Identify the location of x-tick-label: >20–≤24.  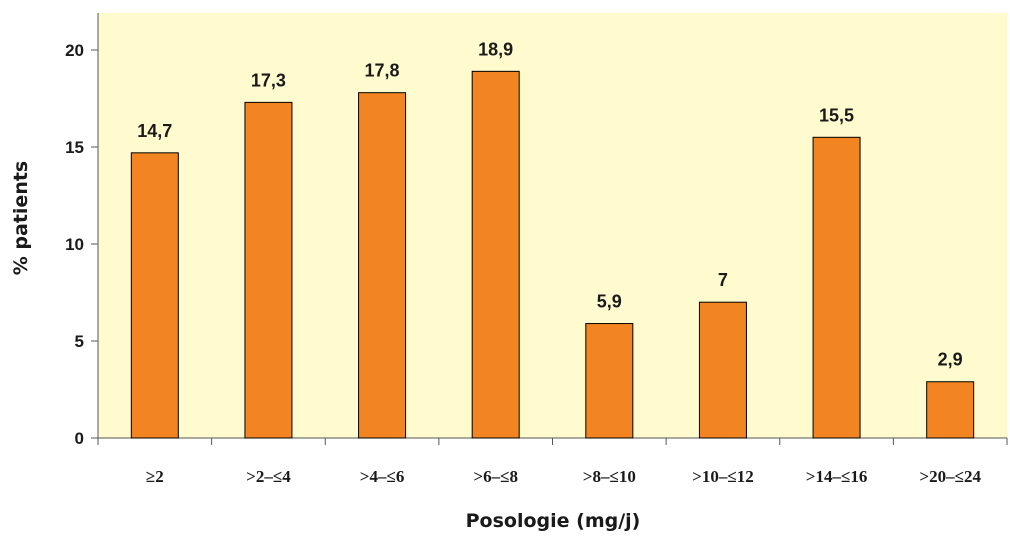
(950, 476).